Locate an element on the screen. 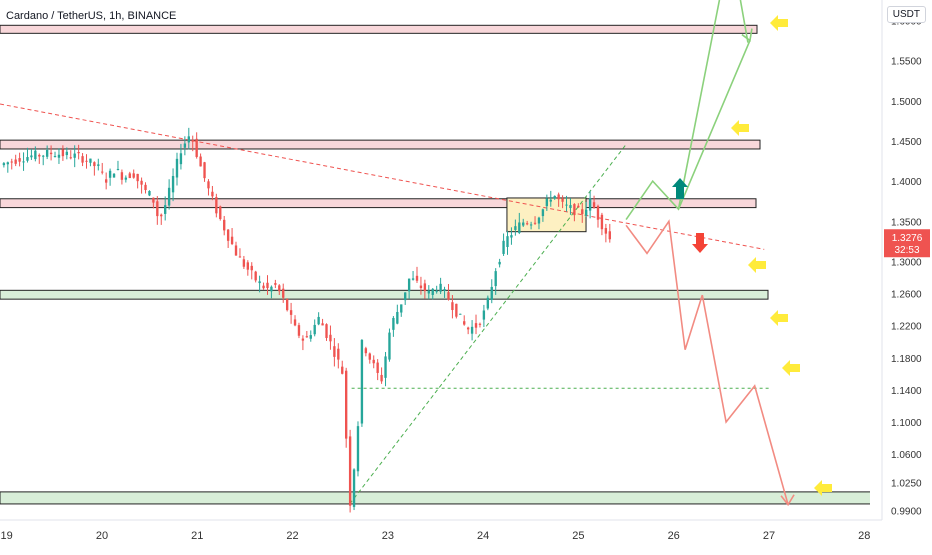 Image resolution: width=932 pixels, height=555 pixels. x-tick-label: 24 is located at coordinates (483, 536).